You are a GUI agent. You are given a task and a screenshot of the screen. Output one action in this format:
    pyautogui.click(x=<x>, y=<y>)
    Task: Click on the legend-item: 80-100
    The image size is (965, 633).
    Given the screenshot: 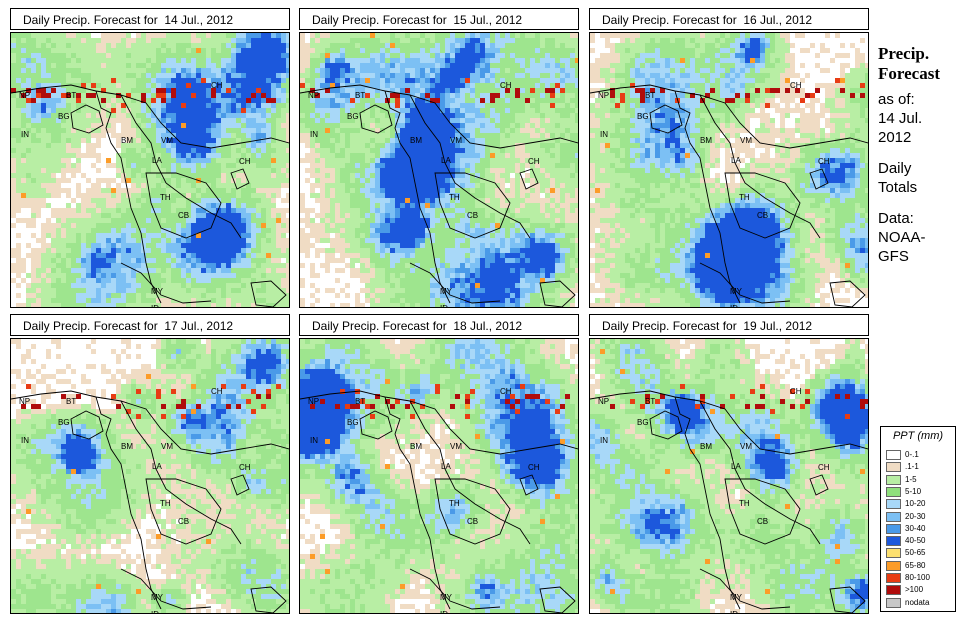 What is the action you would take?
    pyautogui.click(x=908, y=578)
    